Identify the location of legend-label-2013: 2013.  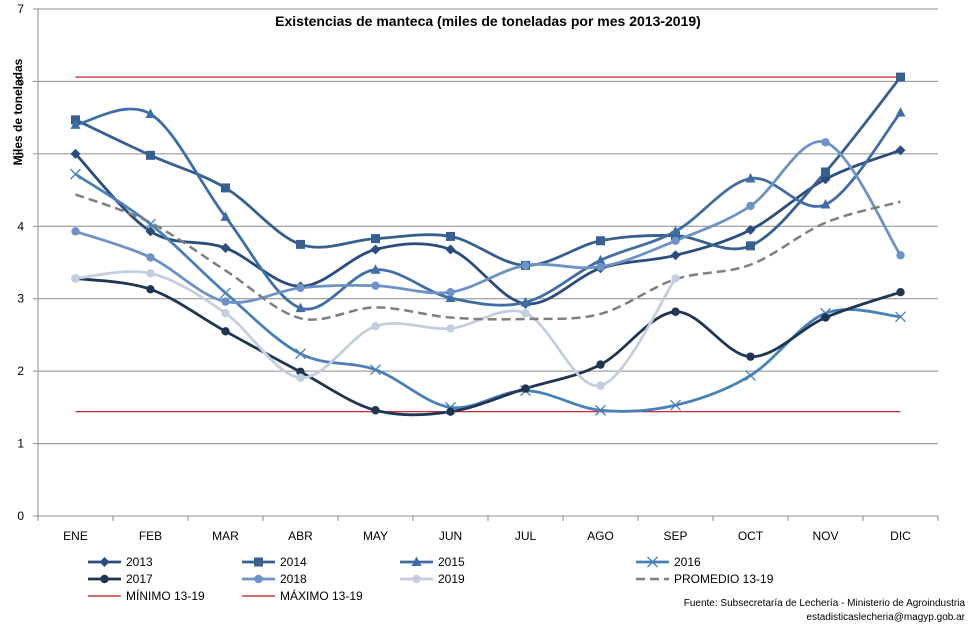
(139, 562).